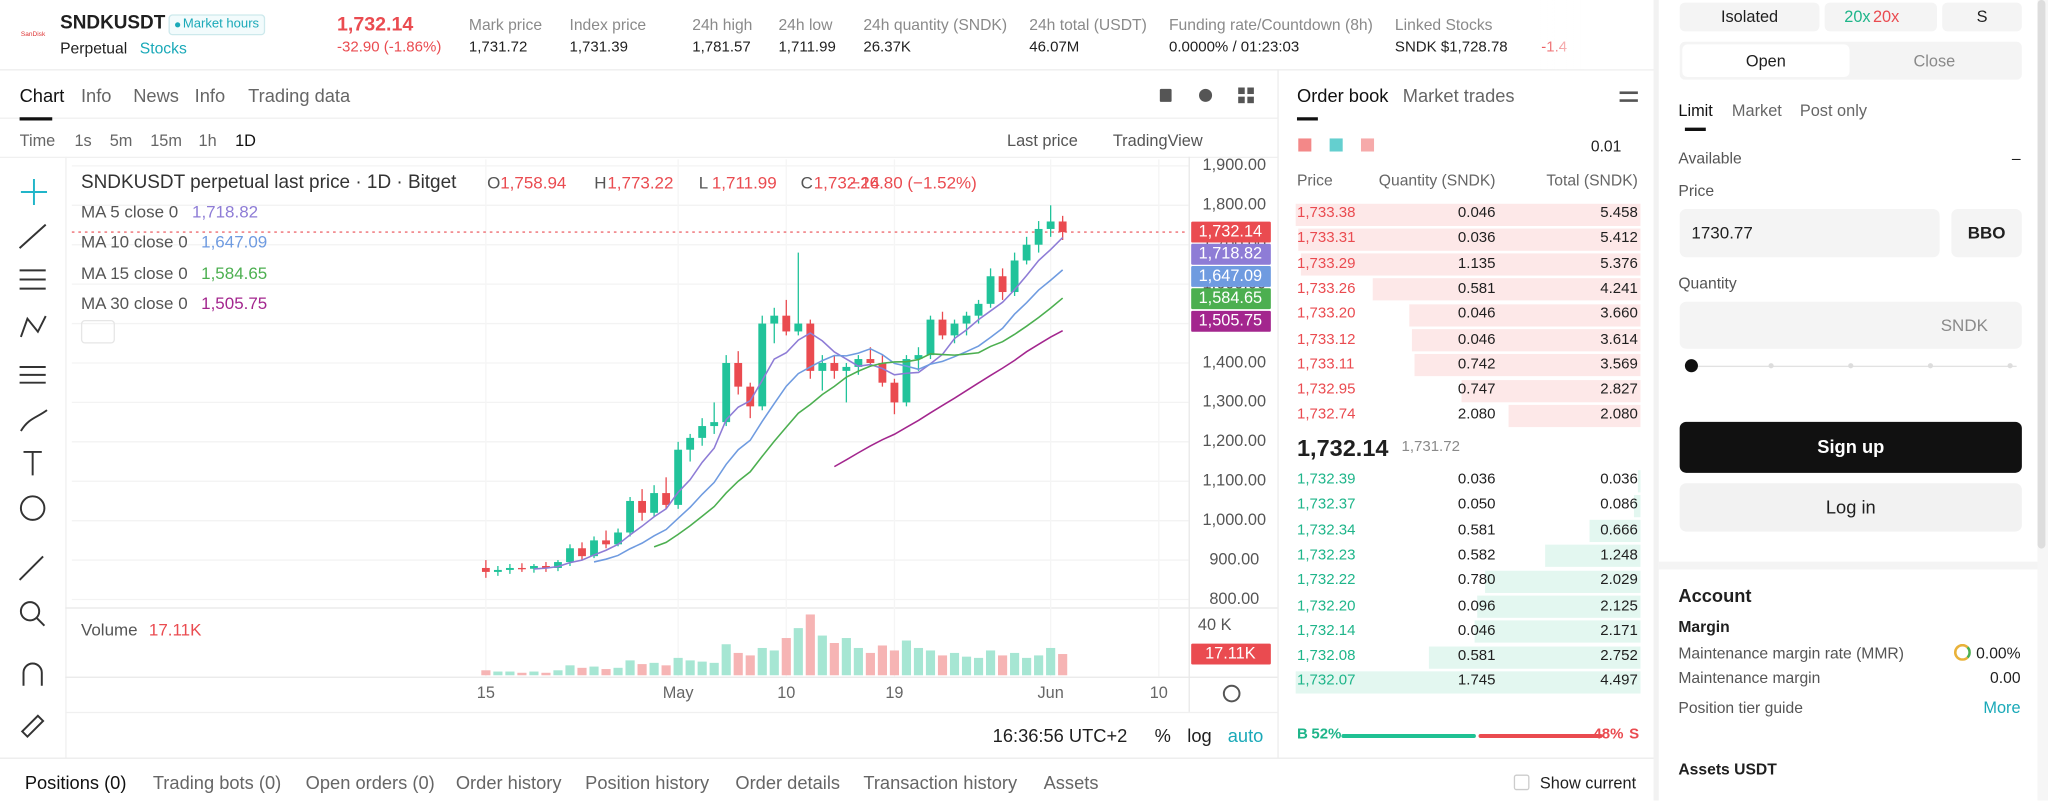  I want to click on orderbook-view-icons, so click(1336, 145).